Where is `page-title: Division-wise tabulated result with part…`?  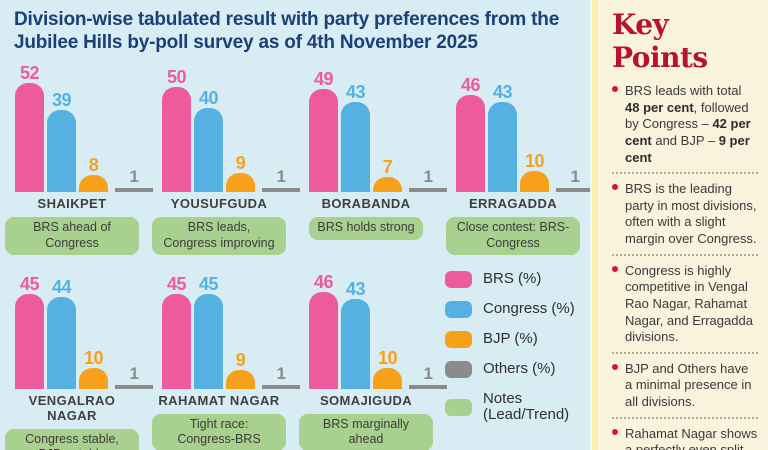 page-title: Division-wise tabulated result with part… is located at coordinates (287, 31).